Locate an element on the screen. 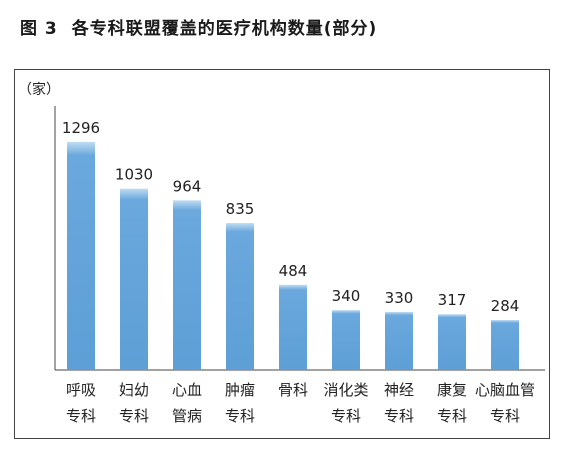 This screenshot has width=579, height=462. category-label-6-line-1: 专科 is located at coordinates (399, 416).